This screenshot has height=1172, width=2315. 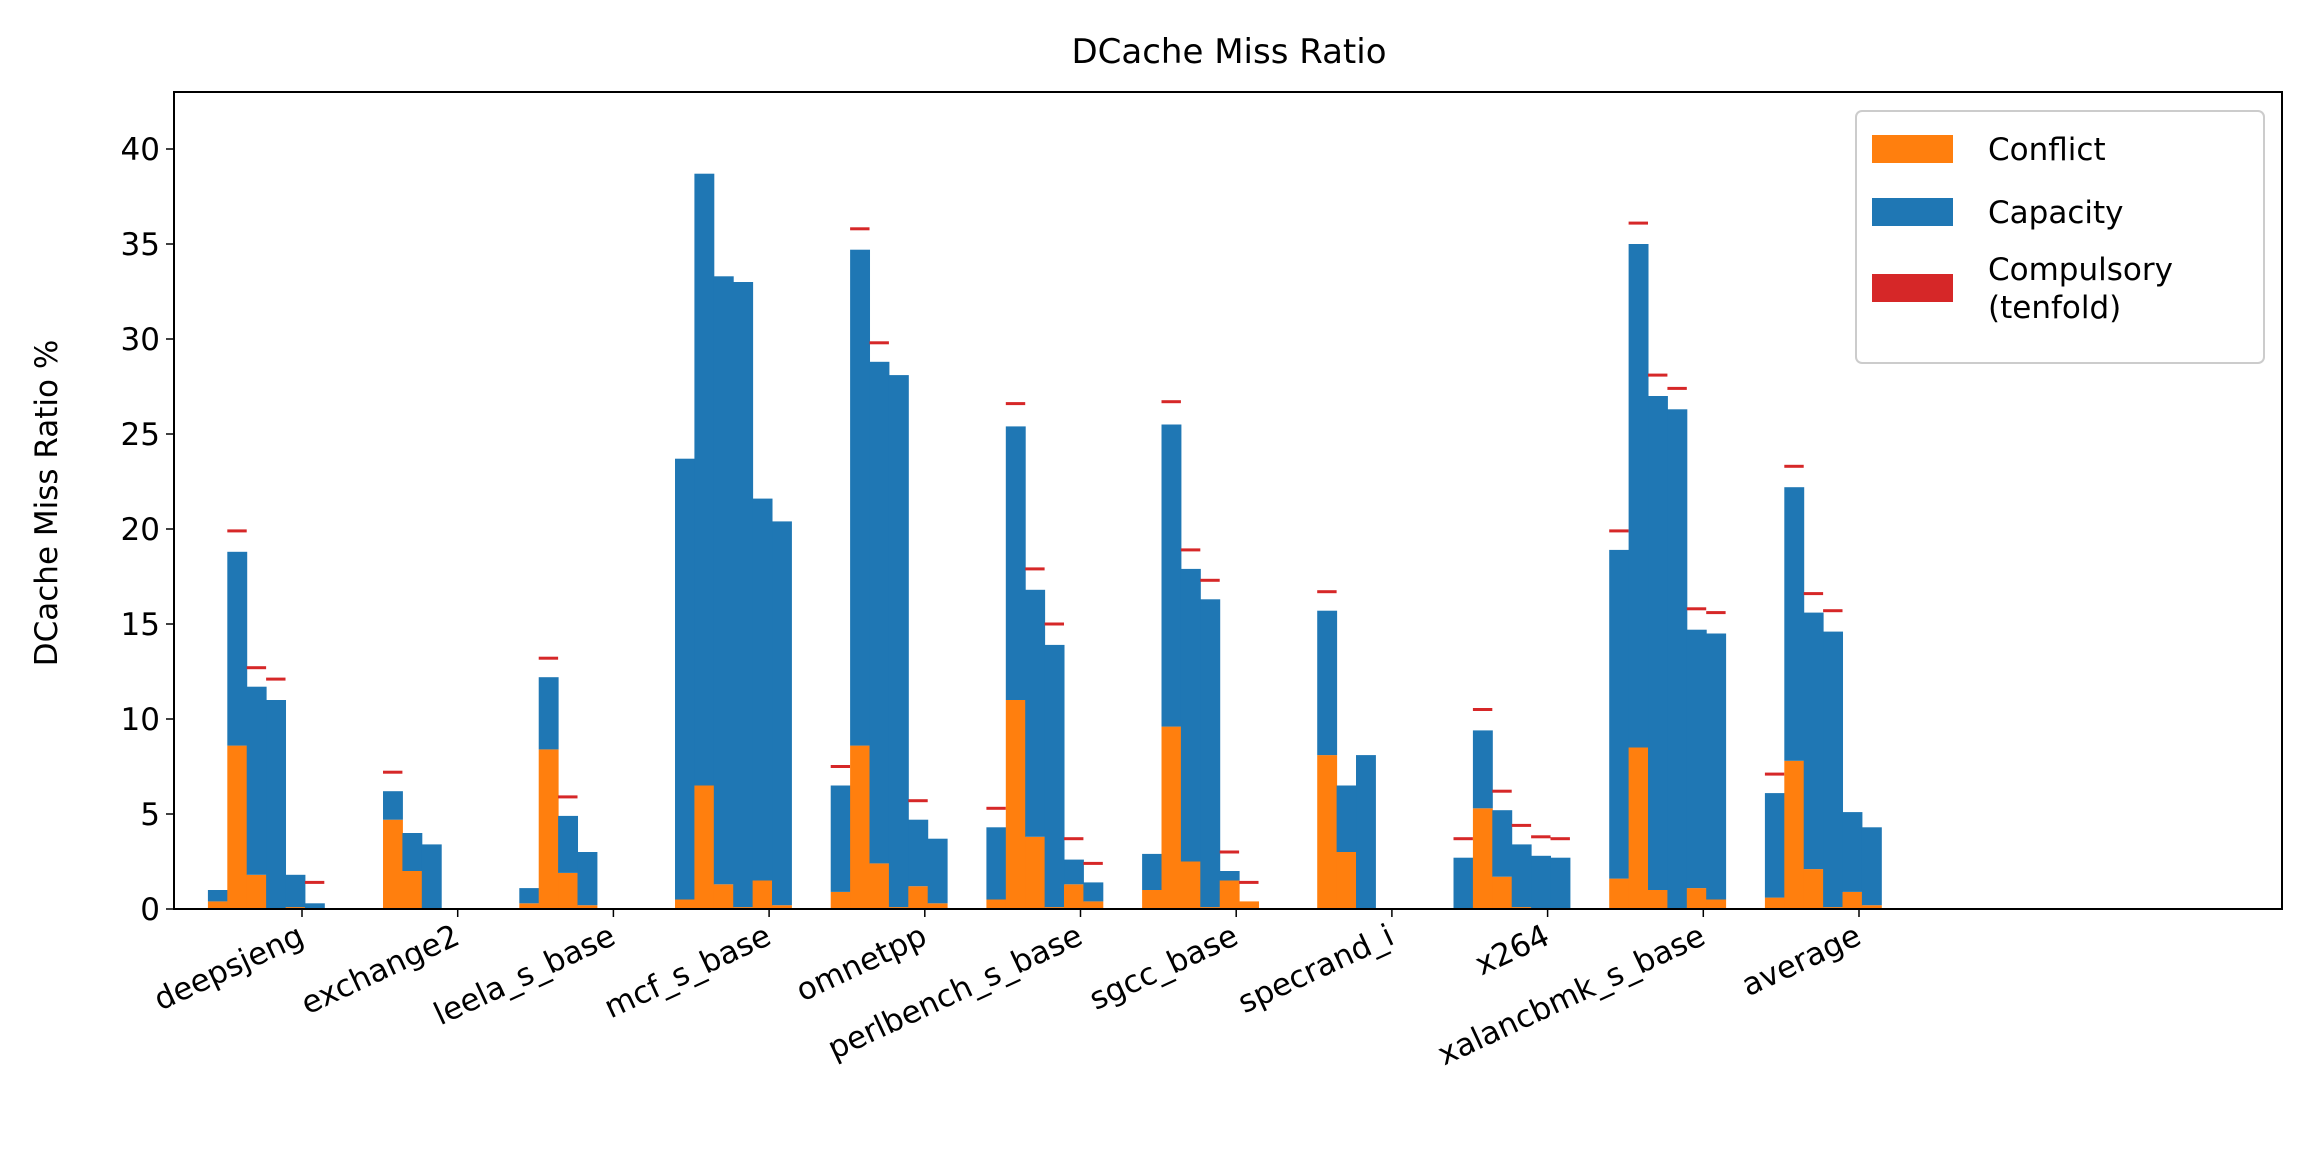 What do you see at coordinates (140, 435) in the screenshot?
I see `y-tick-label: 25` at bounding box center [140, 435].